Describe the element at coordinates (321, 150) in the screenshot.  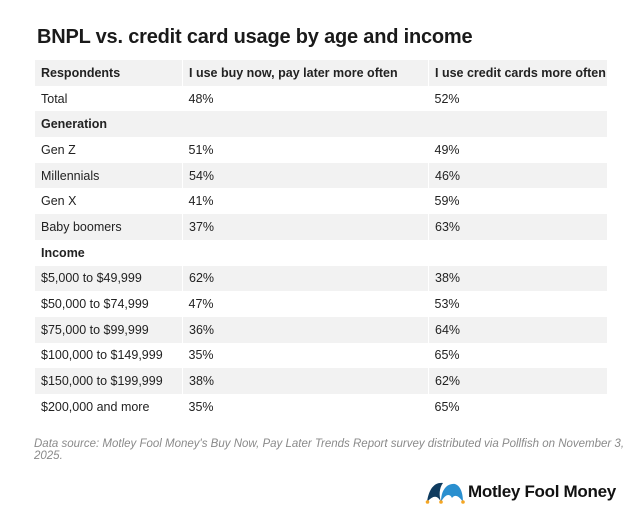
I see `table-row: Gen Z 51% 49%` at that location.